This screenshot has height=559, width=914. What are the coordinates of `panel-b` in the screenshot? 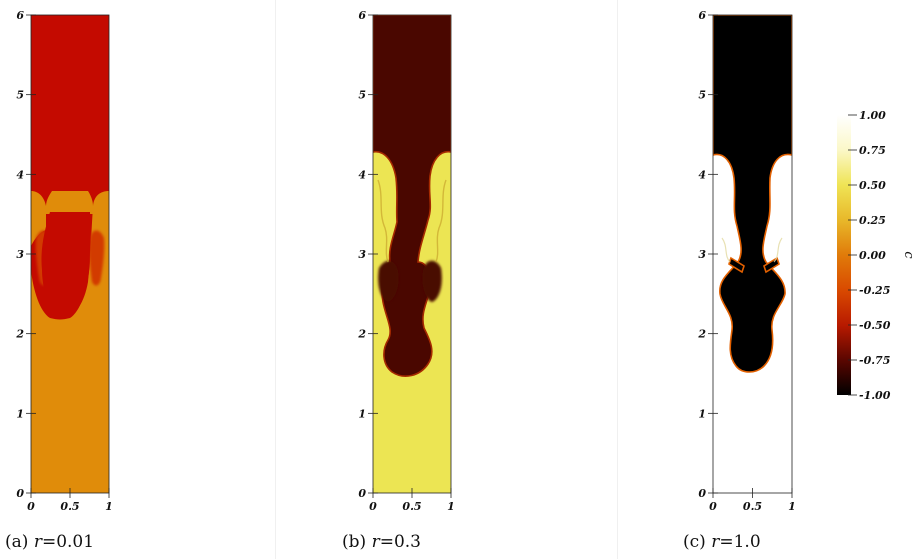 It's located at (412, 254).